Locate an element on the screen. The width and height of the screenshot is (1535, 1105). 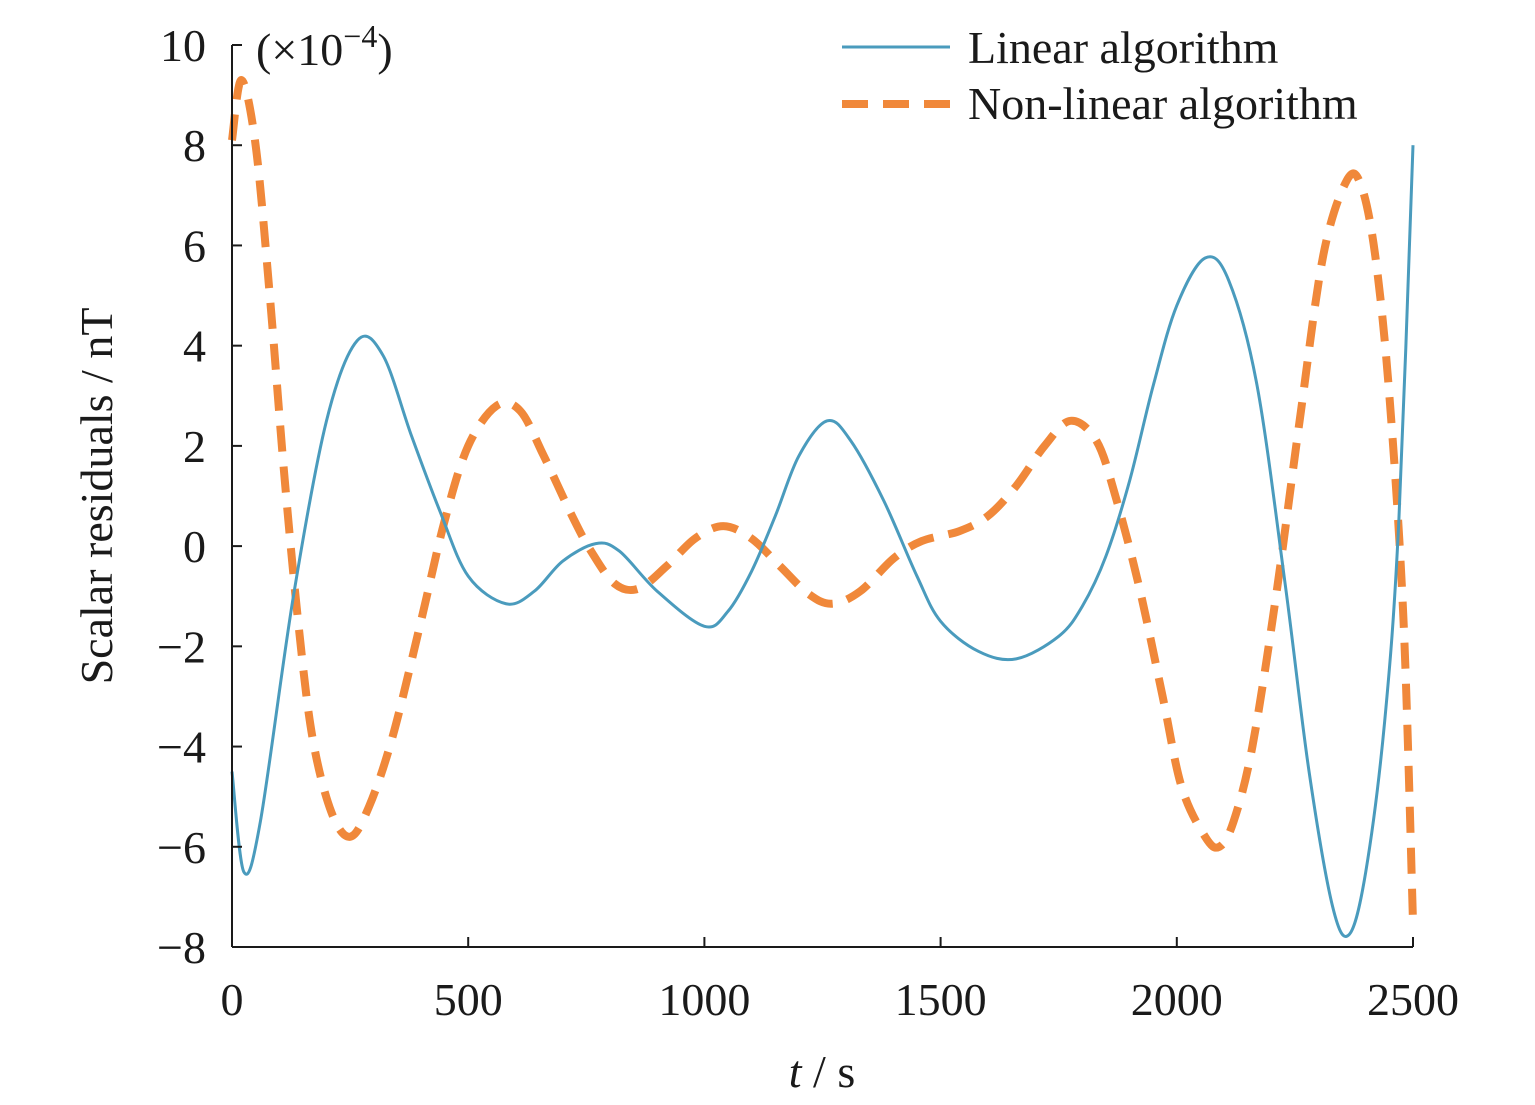
y-tick-label: −6 is located at coordinates (181, 847).